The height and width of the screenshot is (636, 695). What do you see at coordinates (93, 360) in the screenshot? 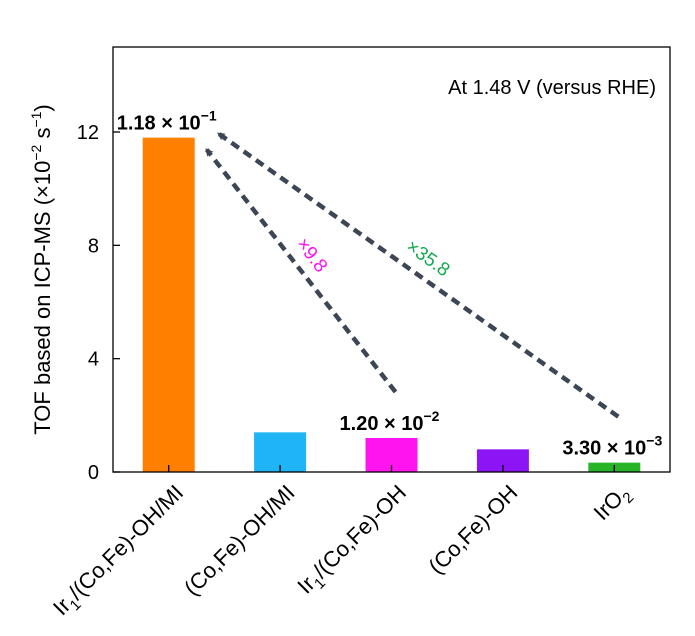
I see `y-tick-label: 4` at bounding box center [93, 360].